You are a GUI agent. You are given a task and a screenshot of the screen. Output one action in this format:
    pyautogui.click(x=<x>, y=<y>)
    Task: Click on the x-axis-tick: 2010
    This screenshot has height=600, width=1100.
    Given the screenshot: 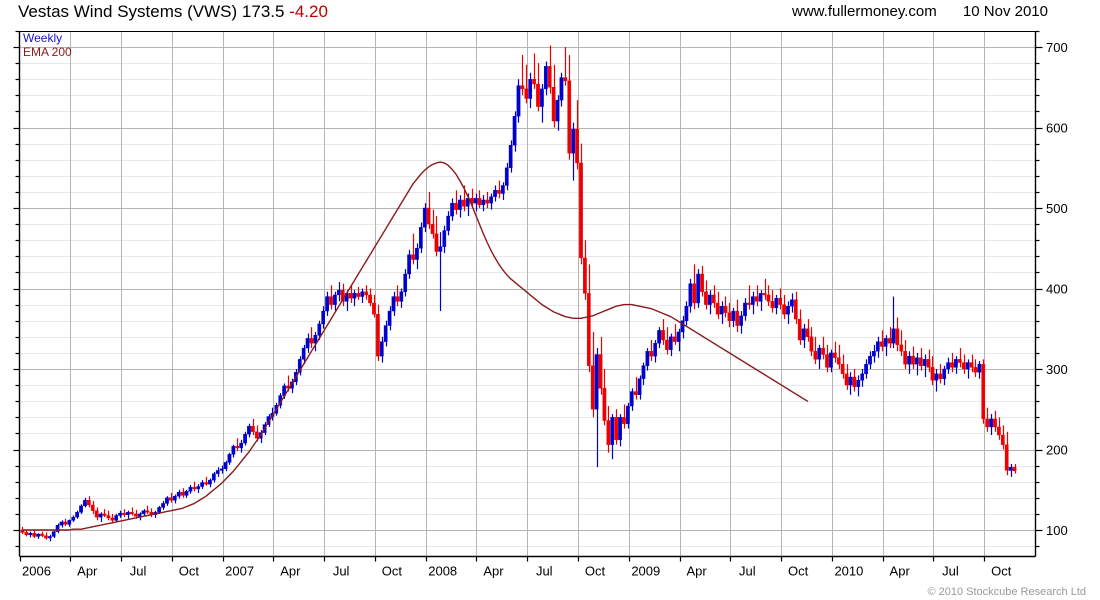 What is the action you would take?
    pyautogui.click(x=848, y=571)
    